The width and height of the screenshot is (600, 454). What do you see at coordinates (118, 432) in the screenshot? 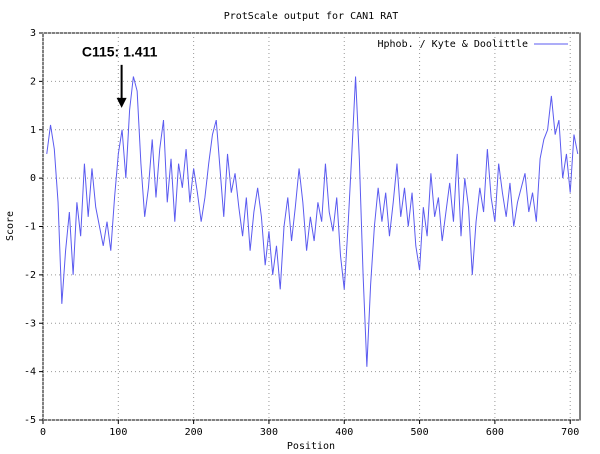
I see `x-tick-label: 100` at bounding box center [118, 432].